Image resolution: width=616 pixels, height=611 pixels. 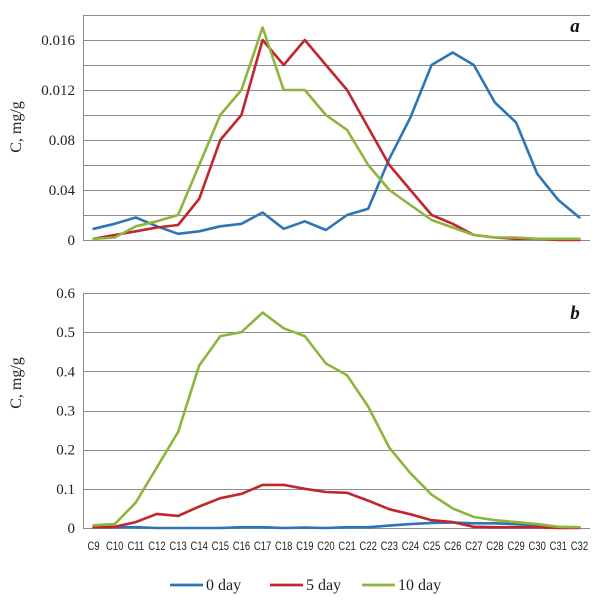 I want to click on x-tick-label: C13, so click(x=177, y=546).